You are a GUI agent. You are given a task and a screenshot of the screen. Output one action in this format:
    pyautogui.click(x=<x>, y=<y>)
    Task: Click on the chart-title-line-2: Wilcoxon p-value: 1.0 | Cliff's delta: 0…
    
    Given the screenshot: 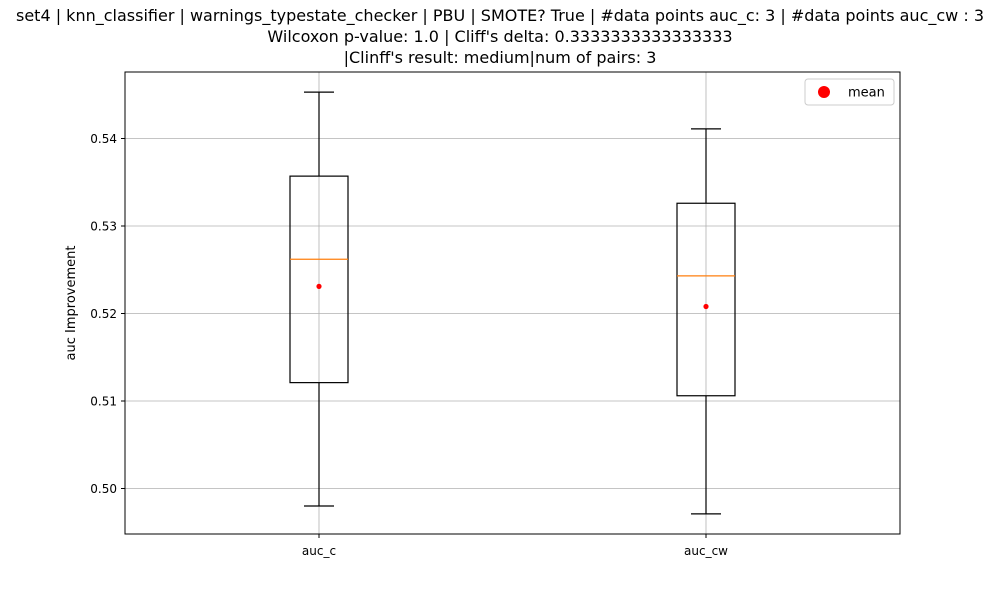 What is the action you would take?
    pyautogui.click(x=500, y=36)
    